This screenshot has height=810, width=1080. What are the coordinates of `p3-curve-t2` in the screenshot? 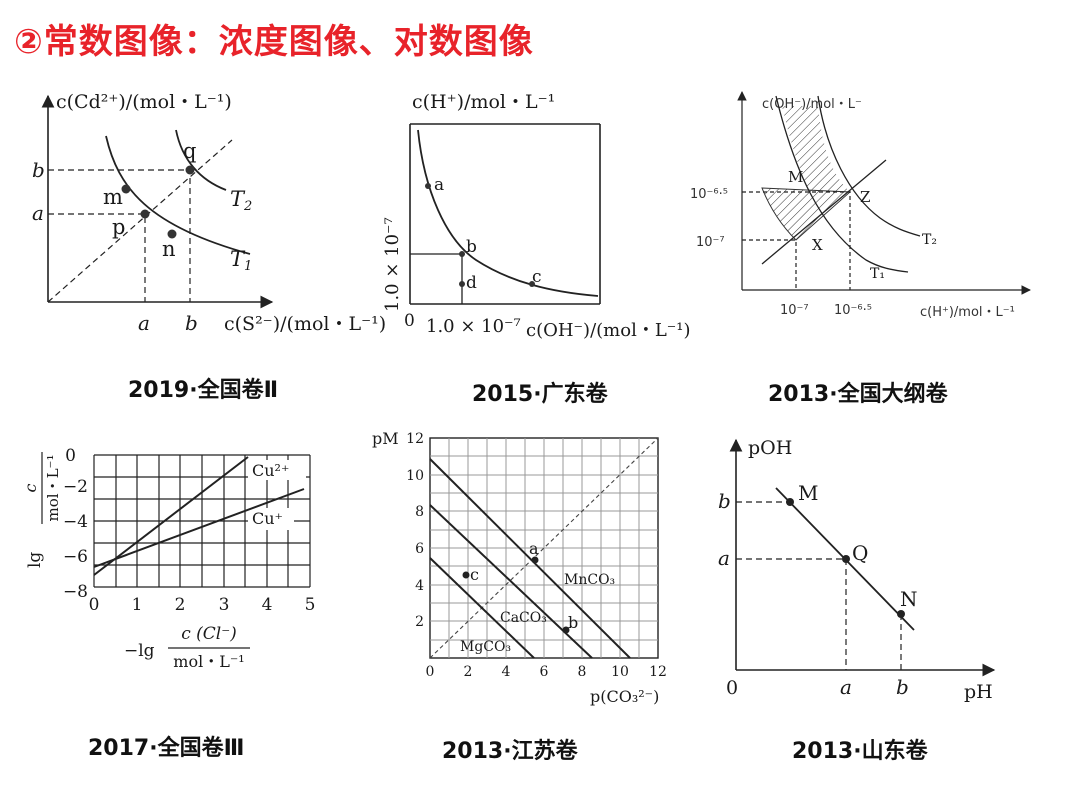 It's located at (869, 166).